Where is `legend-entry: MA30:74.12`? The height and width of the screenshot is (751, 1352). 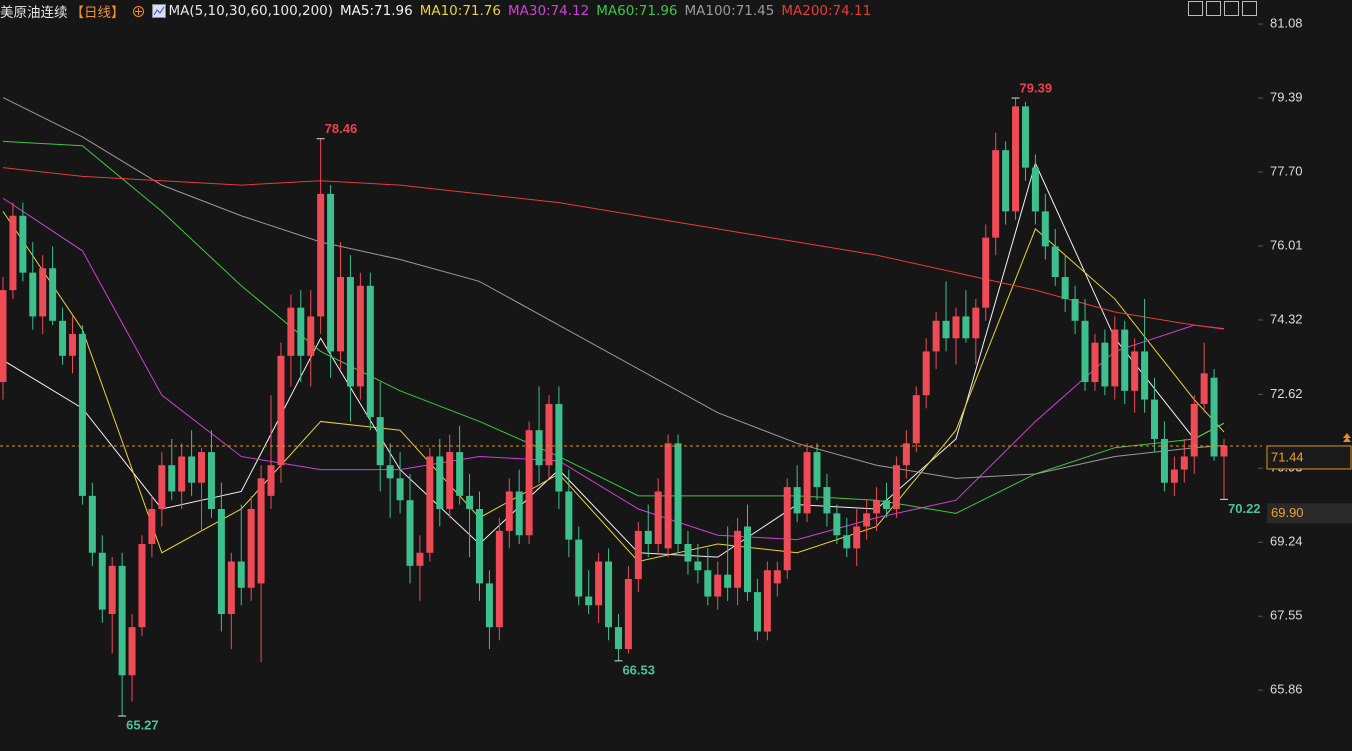
legend-entry: MA30:74.12 is located at coordinates (548, 11).